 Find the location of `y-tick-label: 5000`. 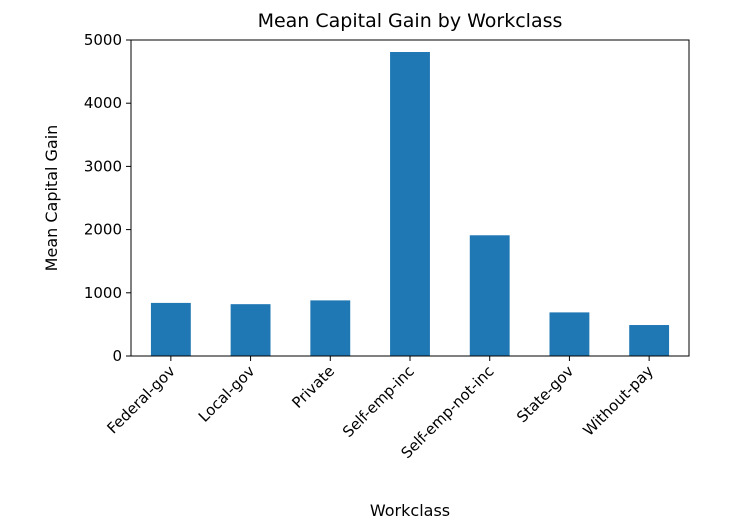

y-tick-label: 5000 is located at coordinates (103, 40).